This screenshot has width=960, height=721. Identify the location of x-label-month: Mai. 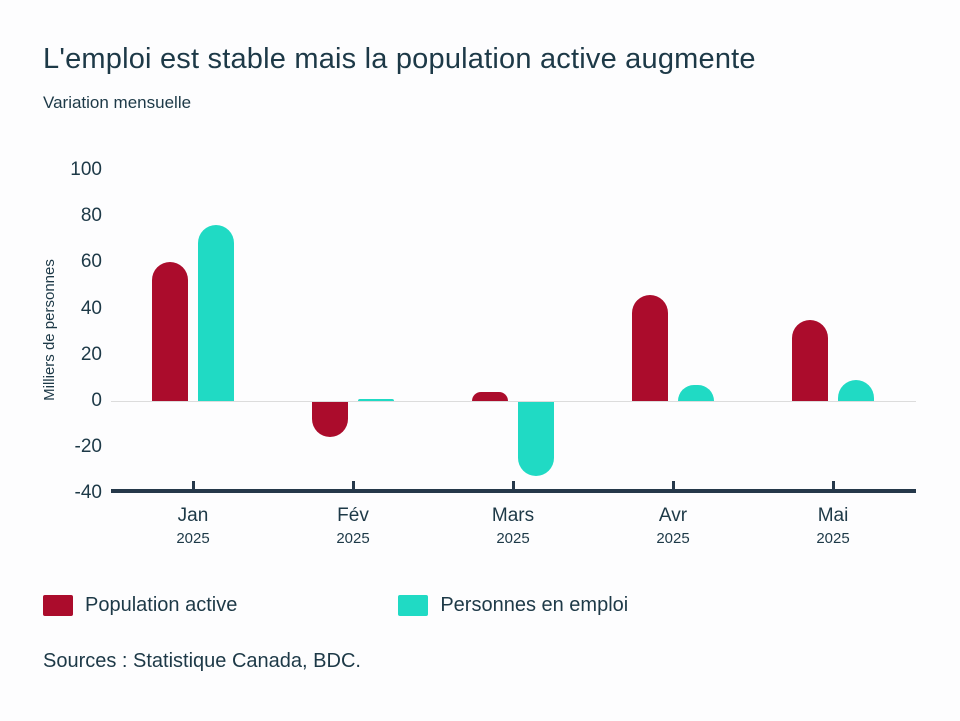
(833, 515).